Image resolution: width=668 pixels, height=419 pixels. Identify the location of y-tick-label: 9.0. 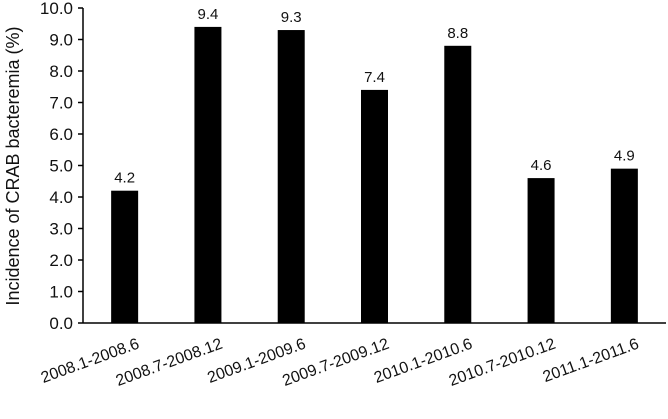
(61, 40).